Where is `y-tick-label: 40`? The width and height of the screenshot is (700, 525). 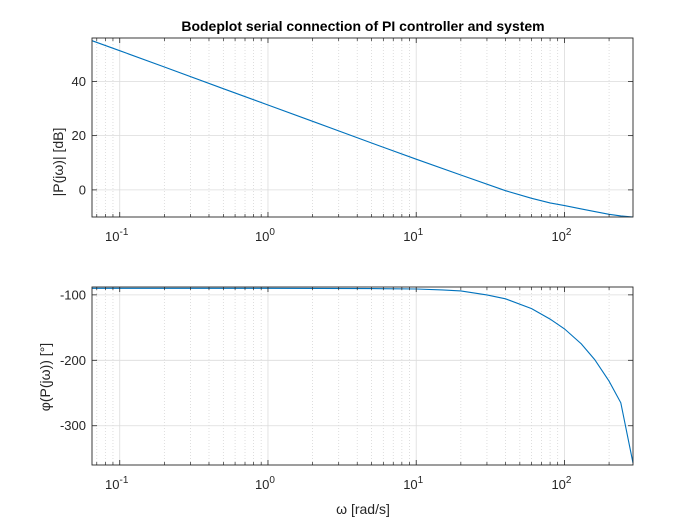 y-tick-label: 40 is located at coordinates (79, 81).